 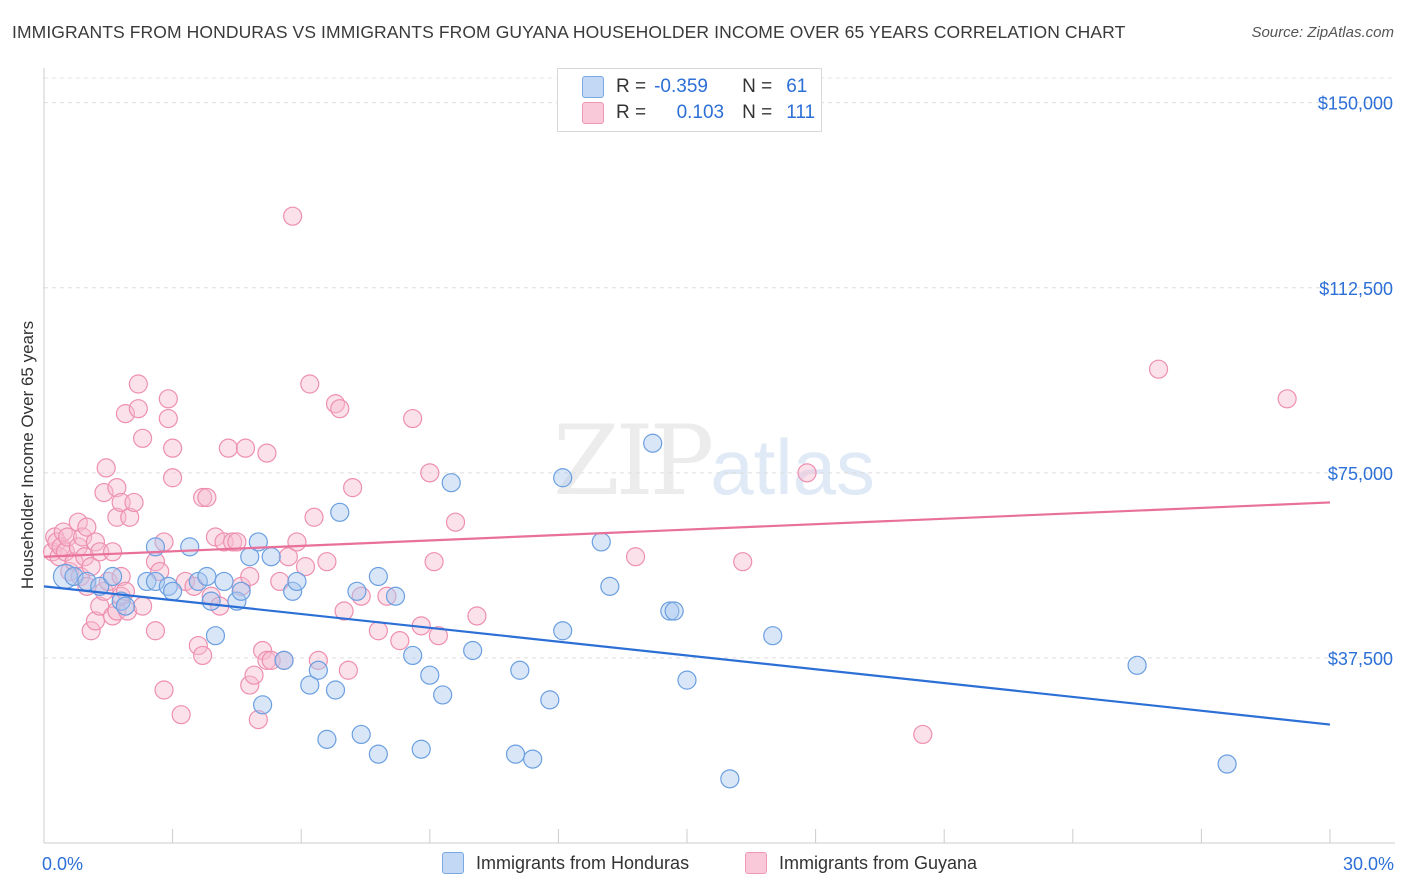 What do you see at coordinates (1360, 474) in the screenshot?
I see `y-tick-label: $75,000` at bounding box center [1360, 474].